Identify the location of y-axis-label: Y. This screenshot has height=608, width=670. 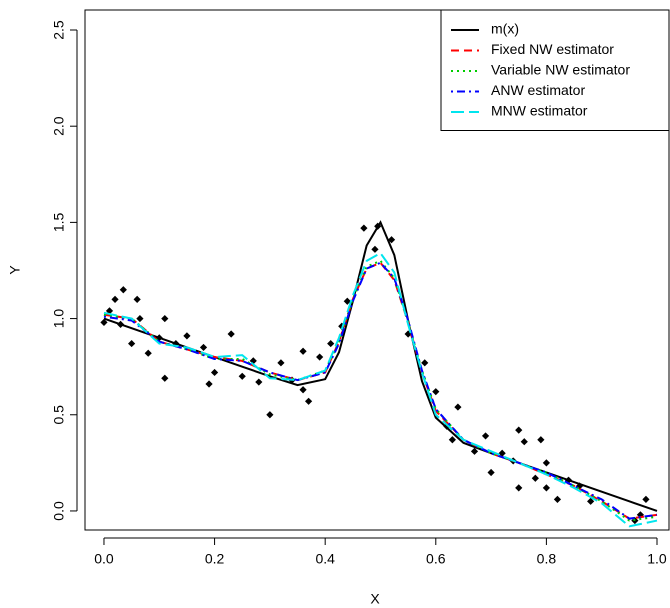
(15, 270).